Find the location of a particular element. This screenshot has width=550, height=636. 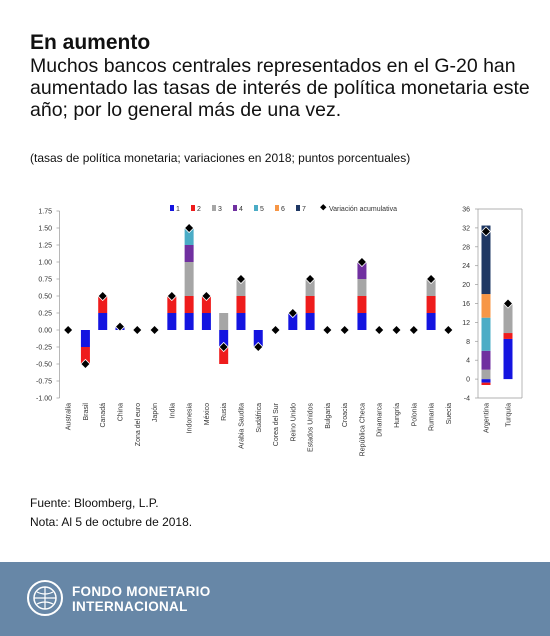

x-tick-label: India is located at coordinates (172, 410).